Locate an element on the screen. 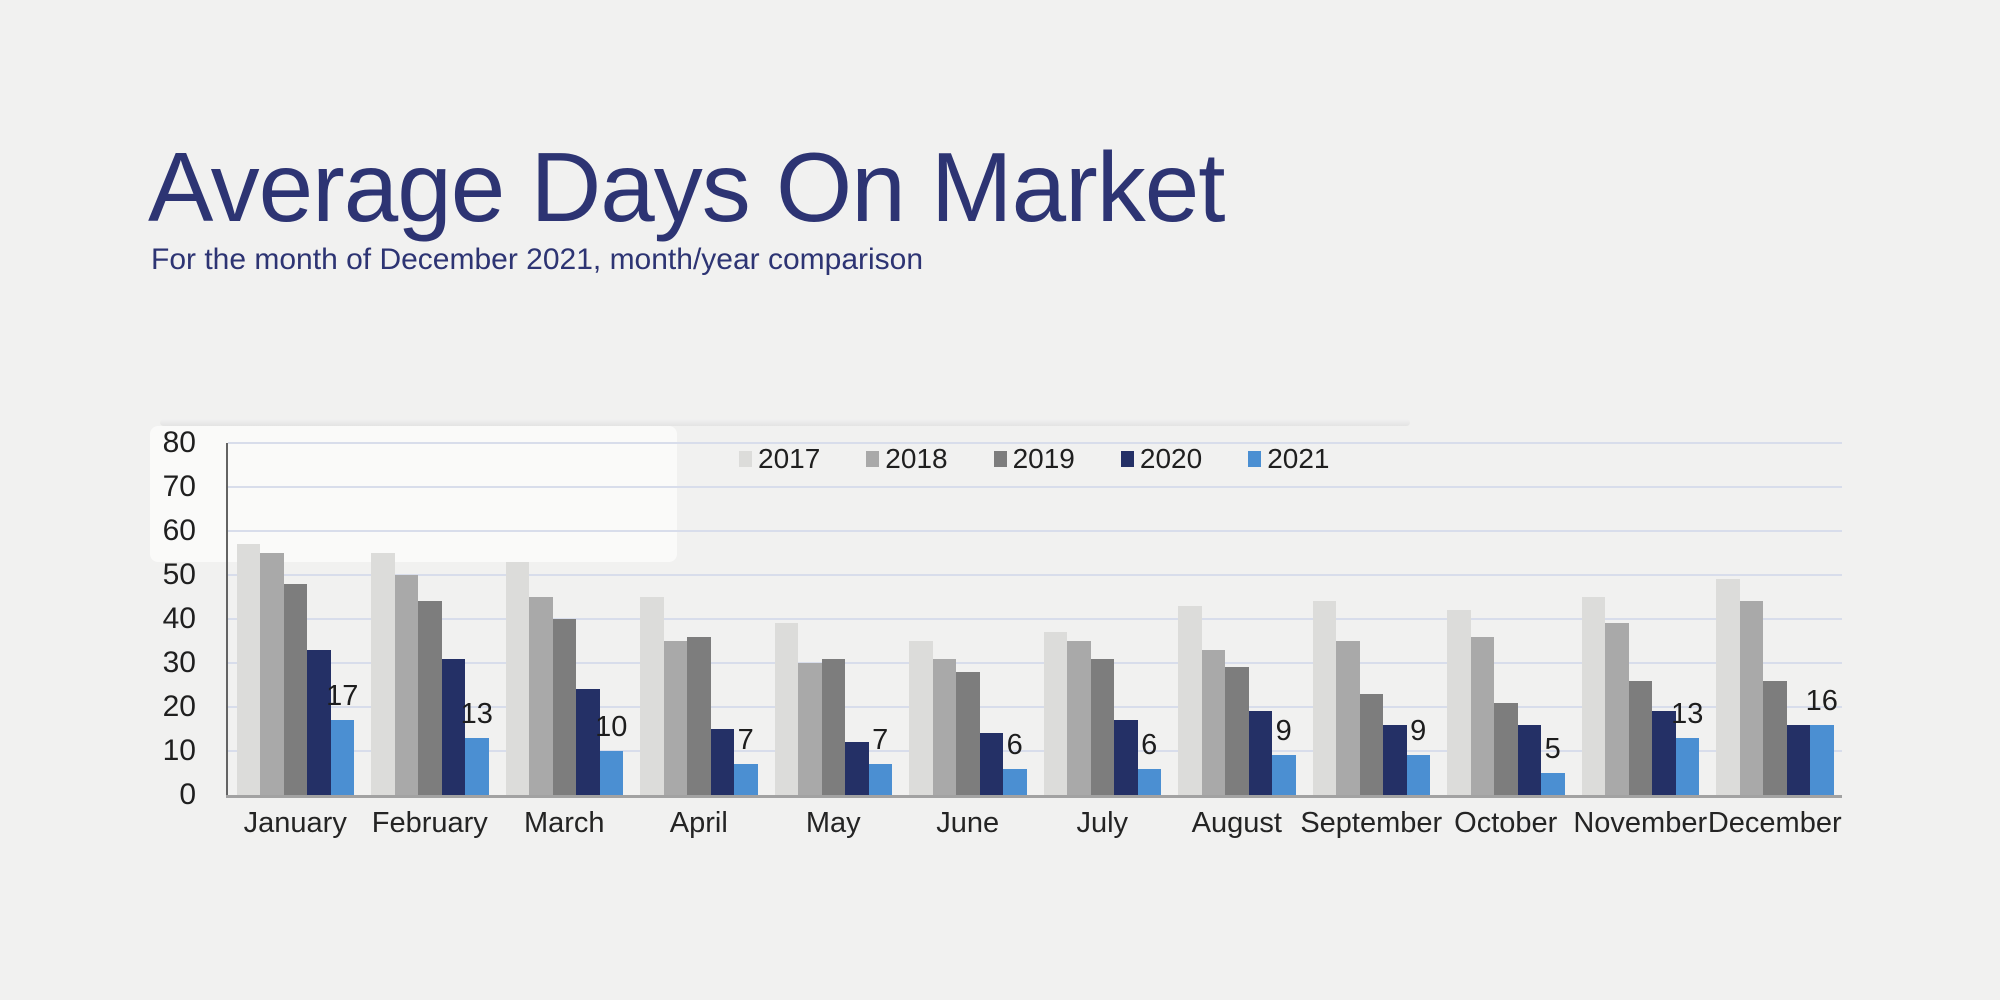  bar-2017-june is located at coordinates (921, 718).